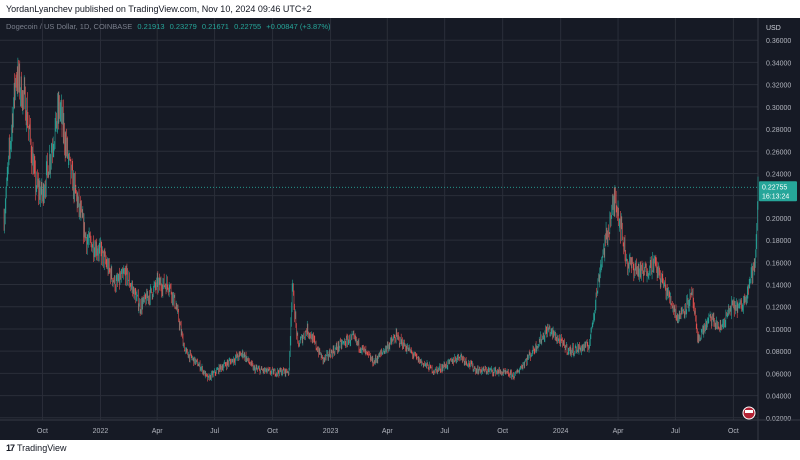 The image size is (800, 460). What do you see at coordinates (42, 448) in the screenshot?
I see `brand-name: TradingView` at bounding box center [42, 448].